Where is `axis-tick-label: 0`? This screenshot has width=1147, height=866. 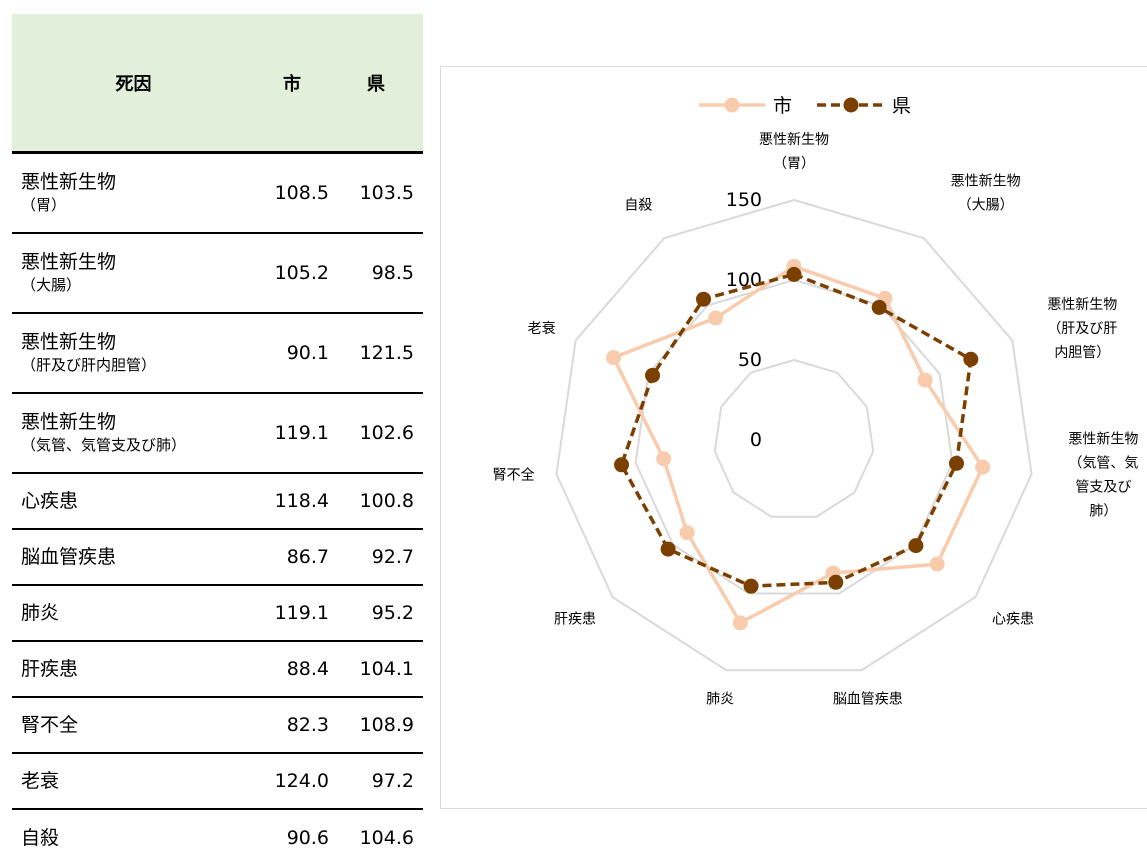
axis-tick-label: 0 is located at coordinates (756, 440).